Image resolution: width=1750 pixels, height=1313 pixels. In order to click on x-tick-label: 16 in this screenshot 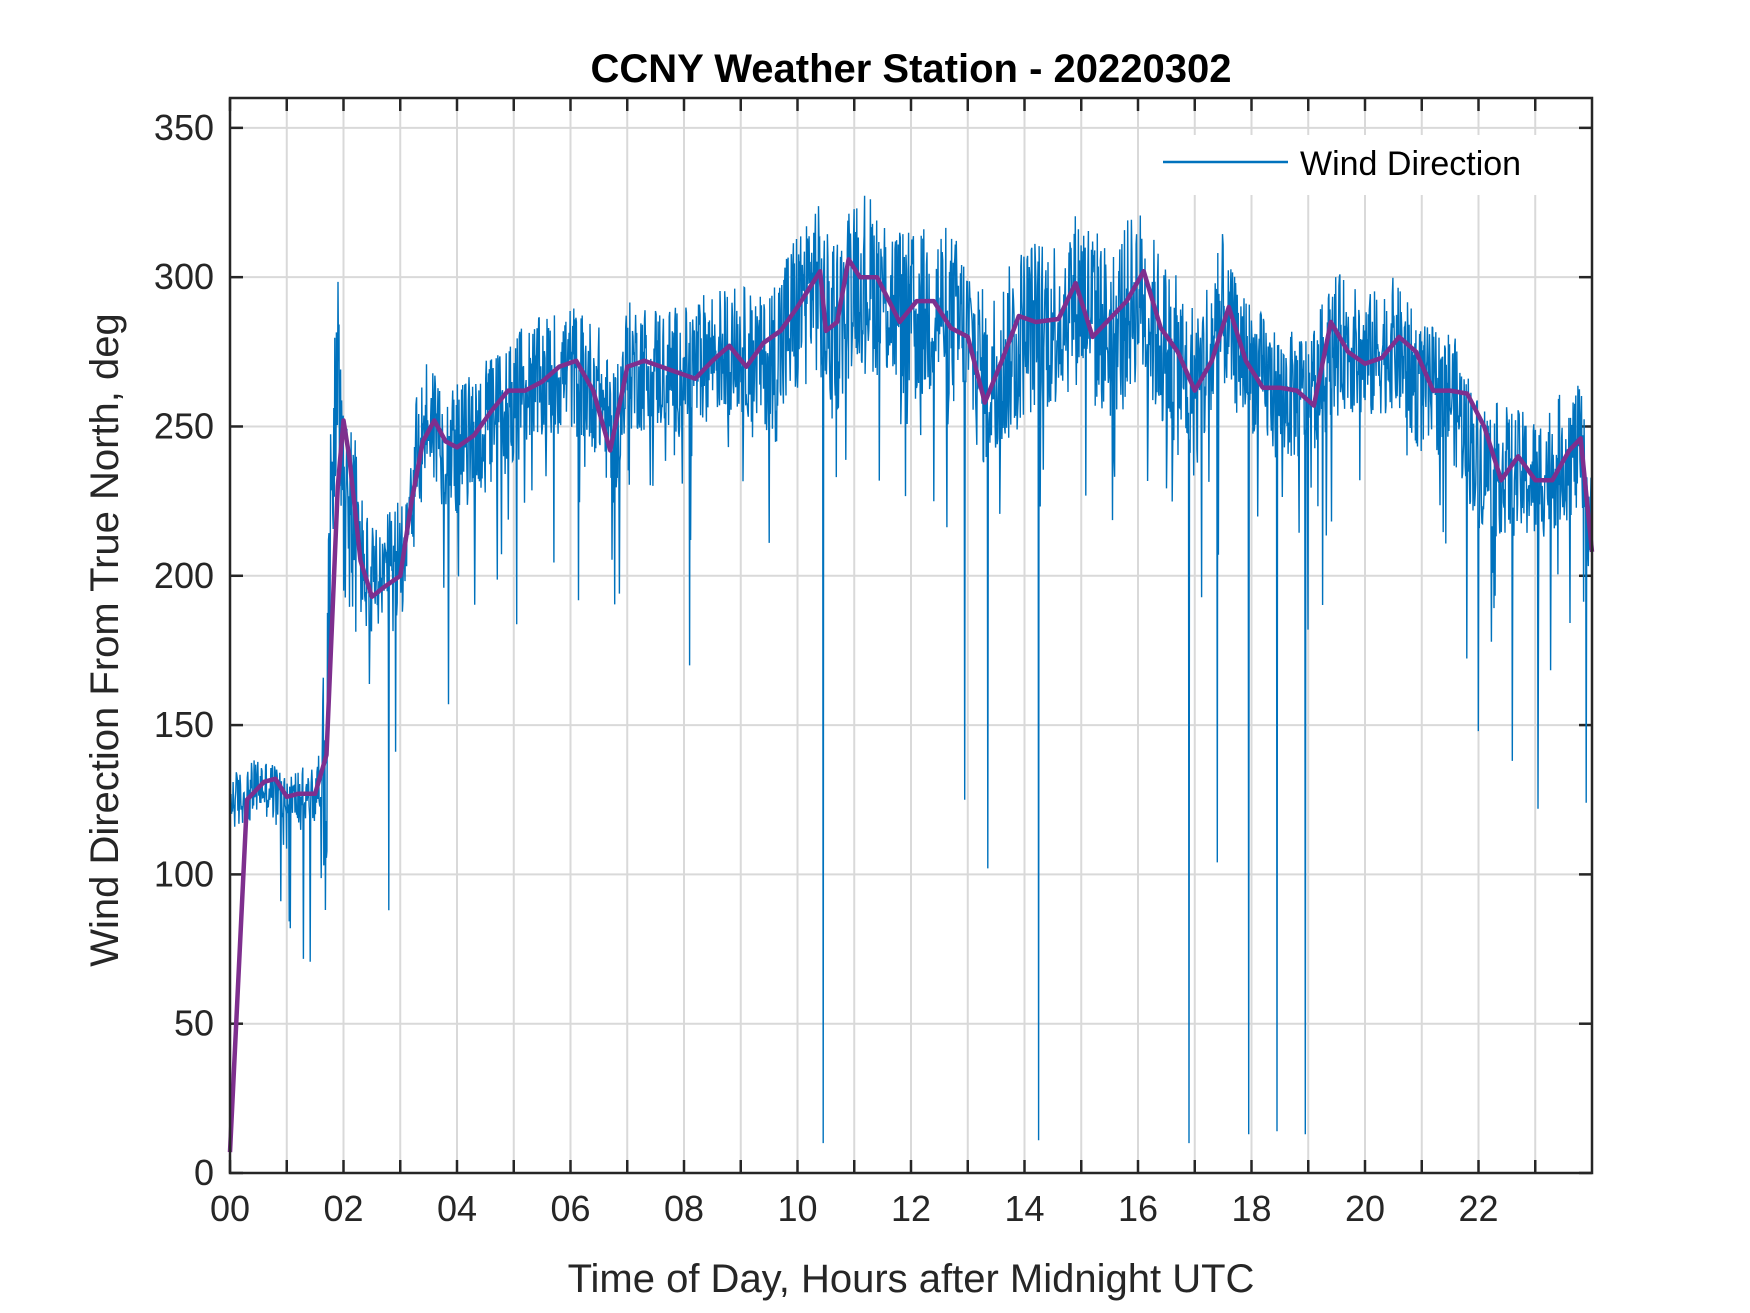, I will do `click(1138, 1208)`.